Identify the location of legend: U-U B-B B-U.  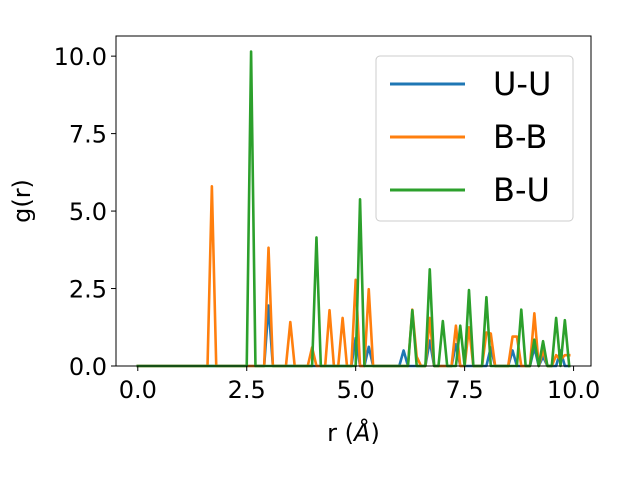
(474, 138).